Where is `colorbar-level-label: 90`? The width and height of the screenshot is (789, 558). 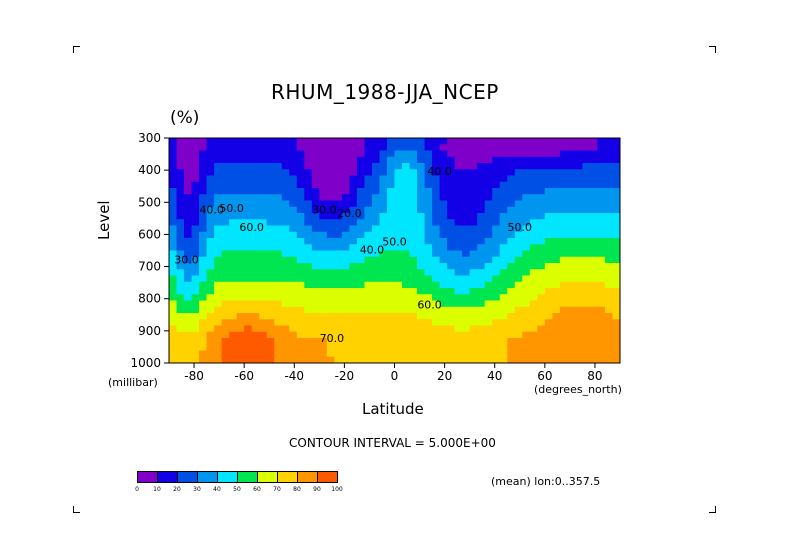
colorbar-level-label: 90 is located at coordinates (317, 489).